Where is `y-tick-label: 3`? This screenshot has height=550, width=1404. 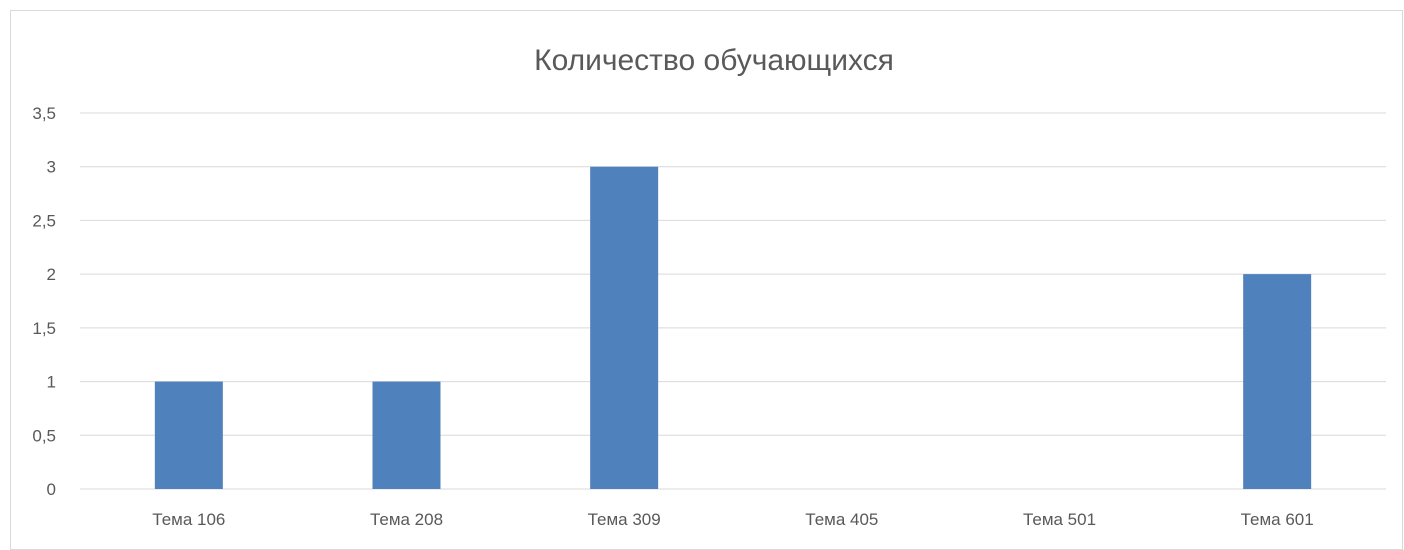 y-tick-label: 3 is located at coordinates (51, 167).